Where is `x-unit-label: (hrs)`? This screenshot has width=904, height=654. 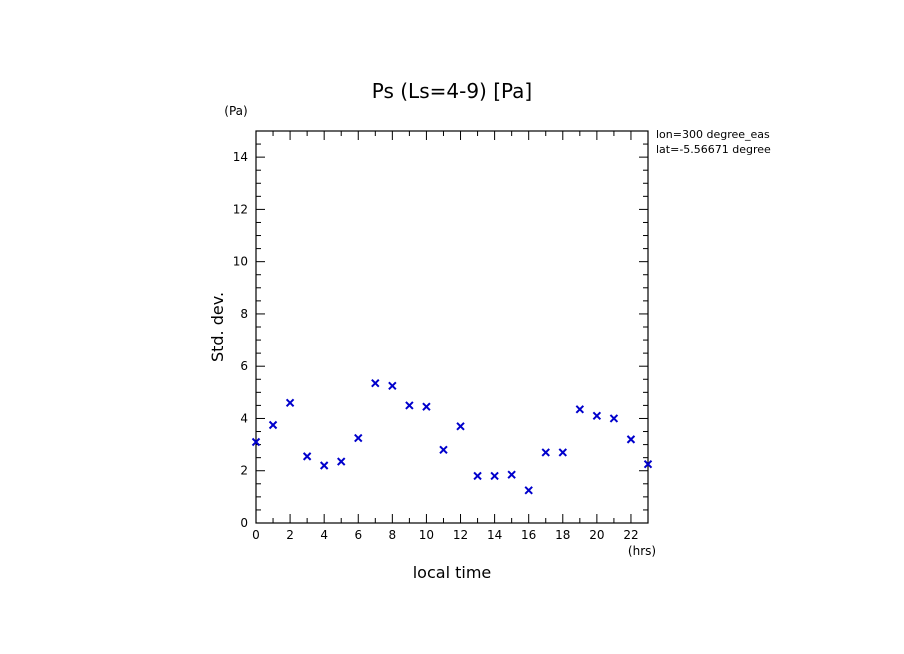 x-unit-label: (hrs) is located at coordinates (642, 551).